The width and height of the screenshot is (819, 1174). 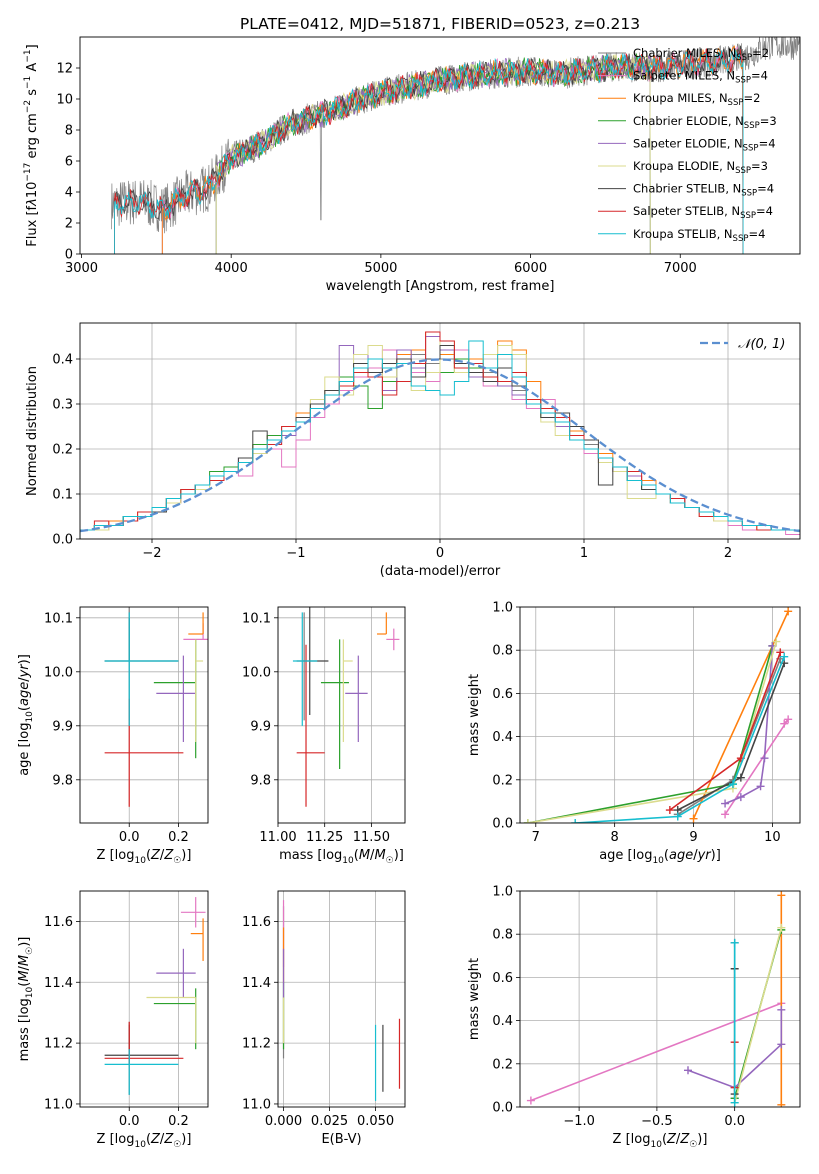 What do you see at coordinates (64, 100) in the screenshot?
I see `y-tick-label: 10` at bounding box center [64, 100].